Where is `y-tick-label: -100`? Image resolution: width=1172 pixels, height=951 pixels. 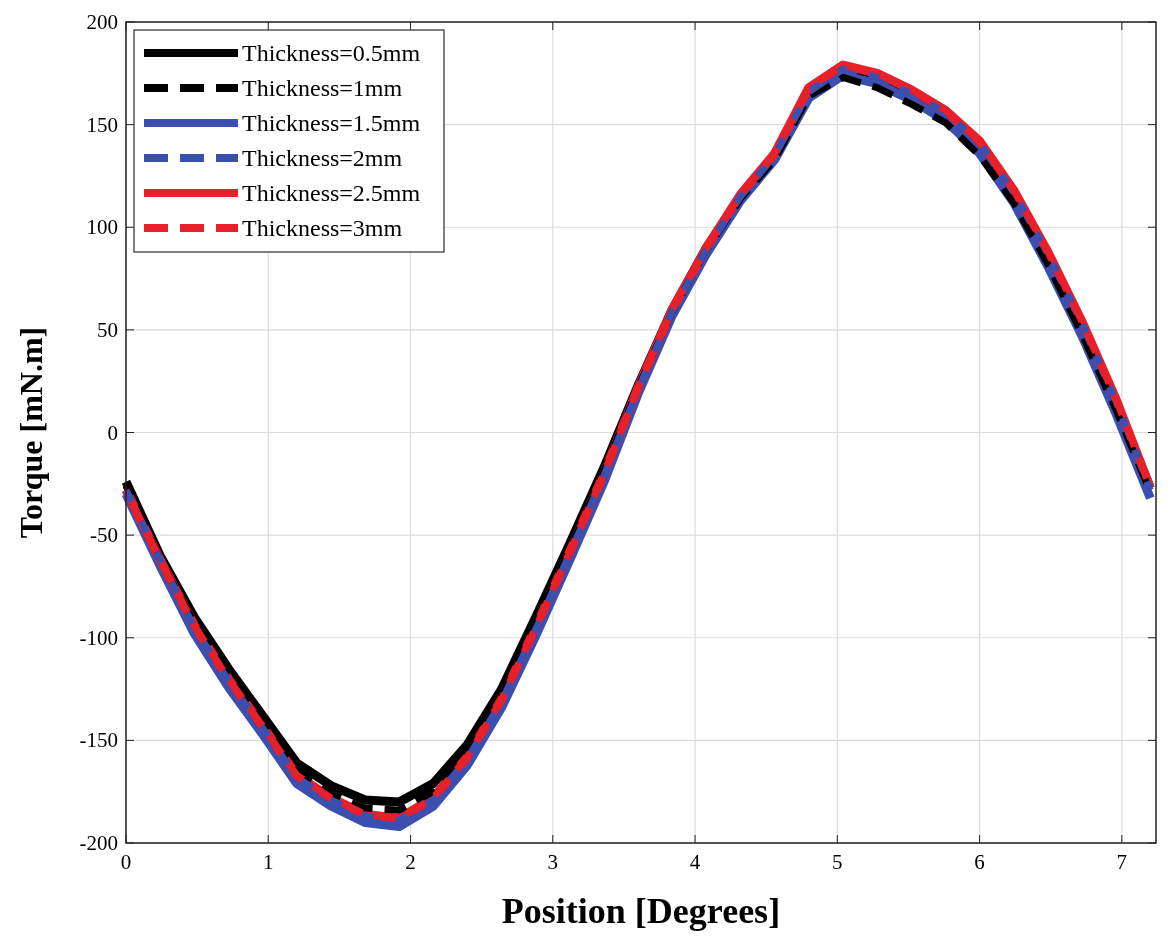
y-tick-label: -100 is located at coordinates (98, 637).